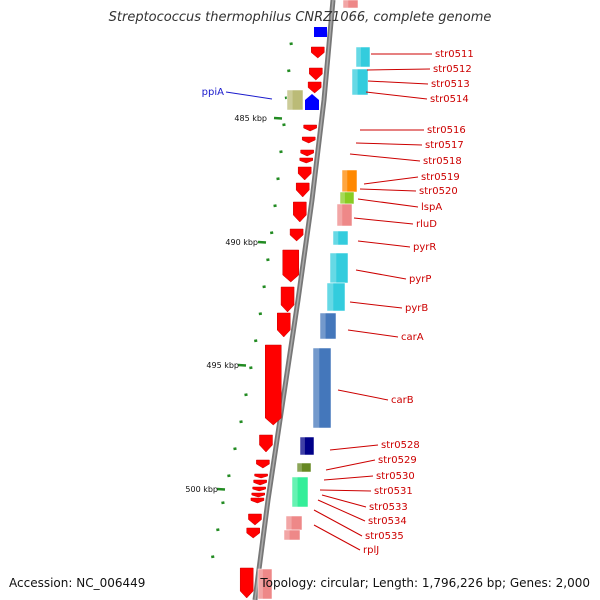 This screenshot has height=600, width=600. Describe the element at coordinates (393, 491) in the screenshot. I see `gene-label: str0531` at that location.